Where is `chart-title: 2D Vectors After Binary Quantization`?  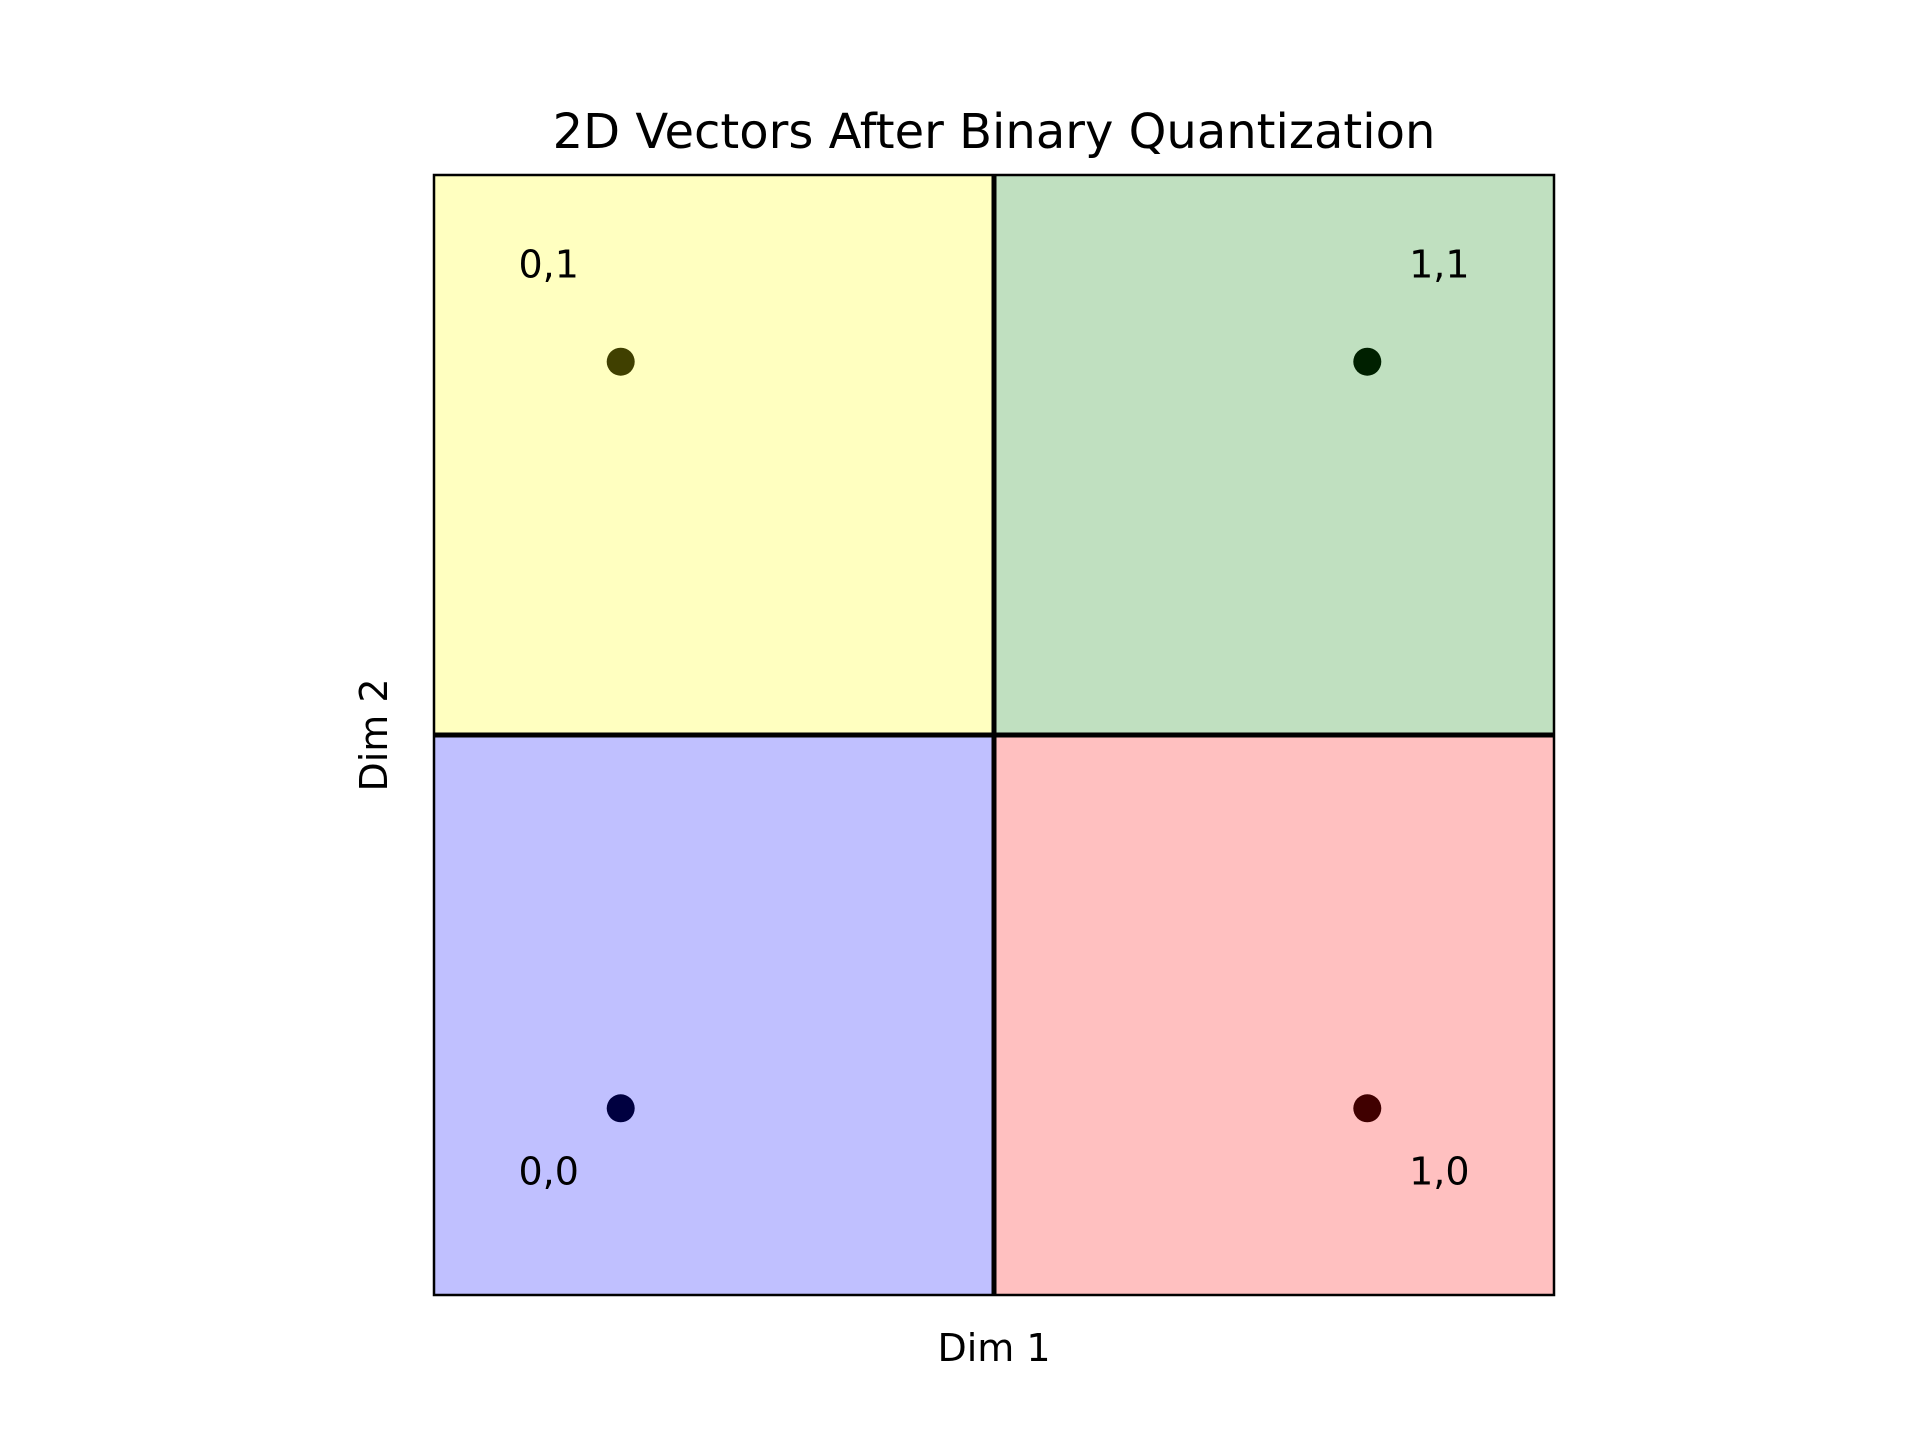
chart-title: 2D Vectors After Binary Quantization is located at coordinates (994, 132).